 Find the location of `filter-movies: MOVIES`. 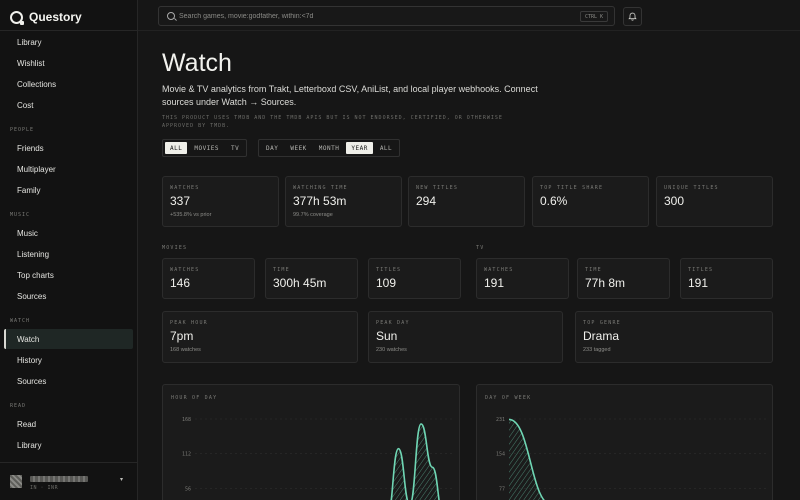

filter-movies: MOVIES is located at coordinates (207, 148).